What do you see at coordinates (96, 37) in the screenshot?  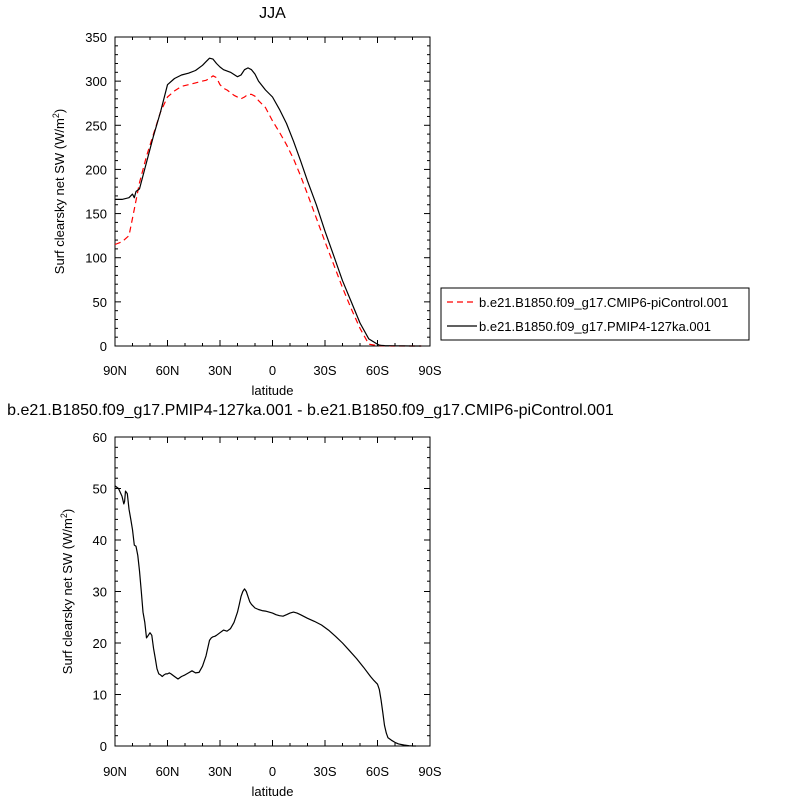 I see `y-tick-label: 350` at bounding box center [96, 37].